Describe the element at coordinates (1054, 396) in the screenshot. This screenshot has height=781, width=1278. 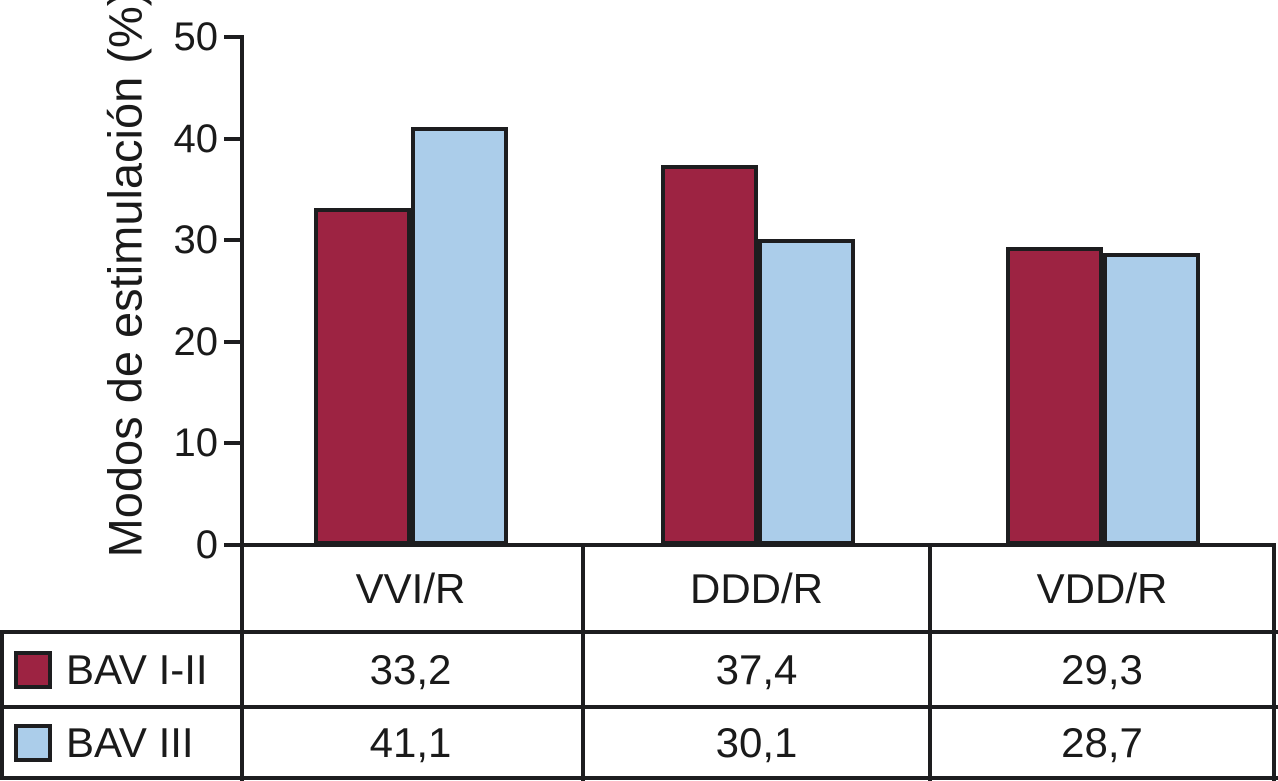
I see `bar-bav-i-ii-vdd-r` at that location.